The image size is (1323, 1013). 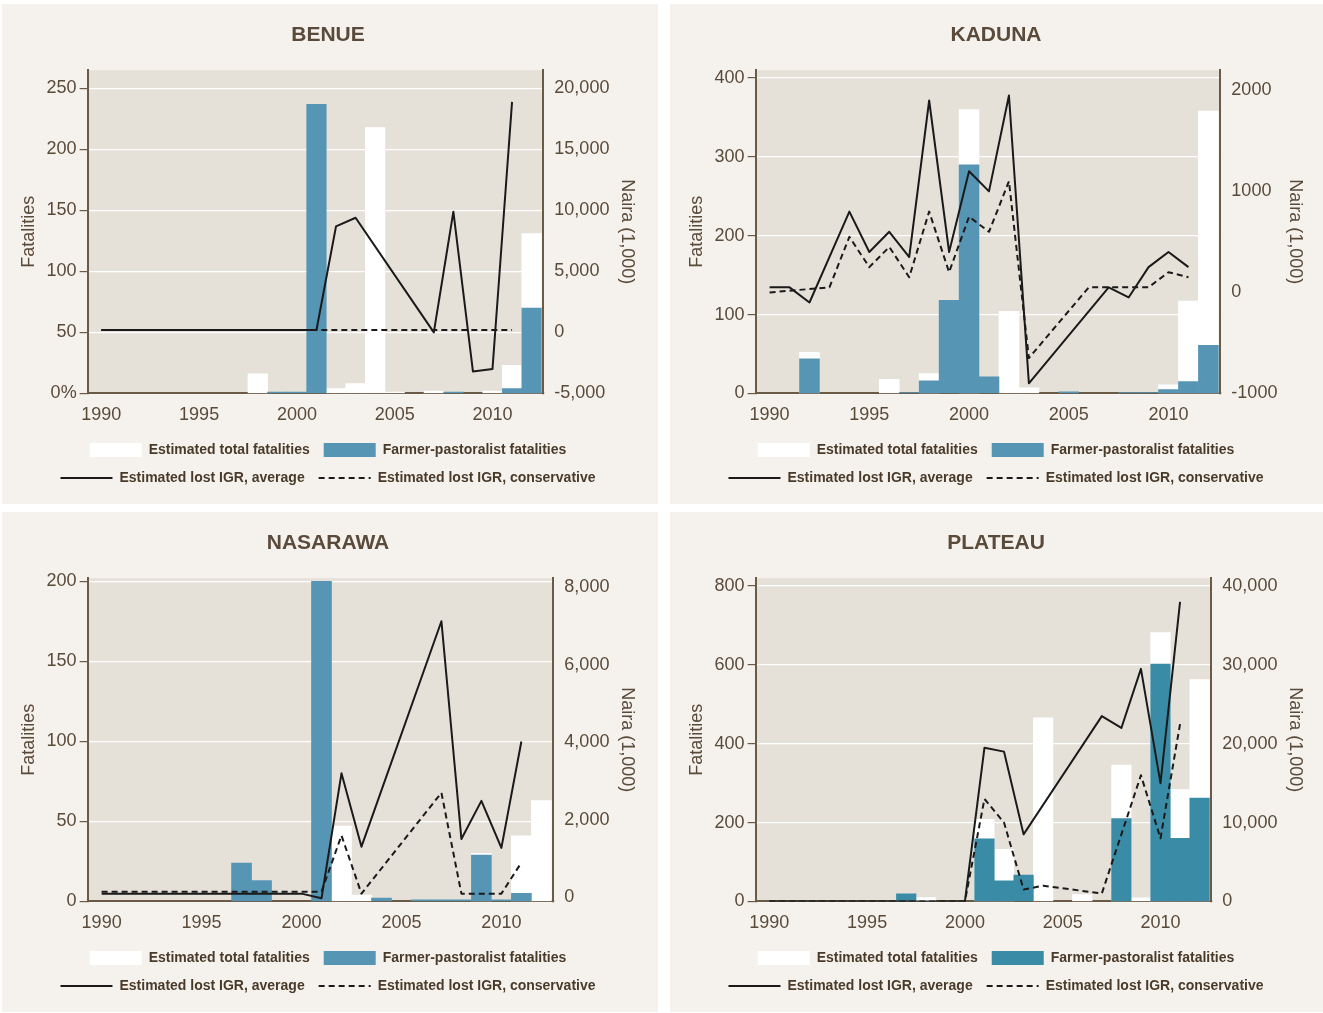 What do you see at coordinates (577, 270) in the screenshot?
I see `y2-tick-label: 5,000` at bounding box center [577, 270].